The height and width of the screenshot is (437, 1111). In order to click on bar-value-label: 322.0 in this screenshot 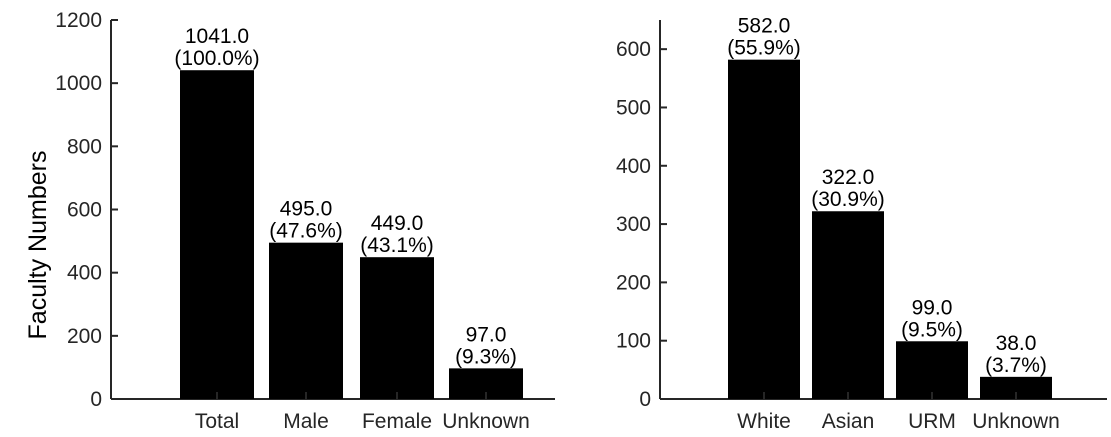, I will do `click(848, 177)`.